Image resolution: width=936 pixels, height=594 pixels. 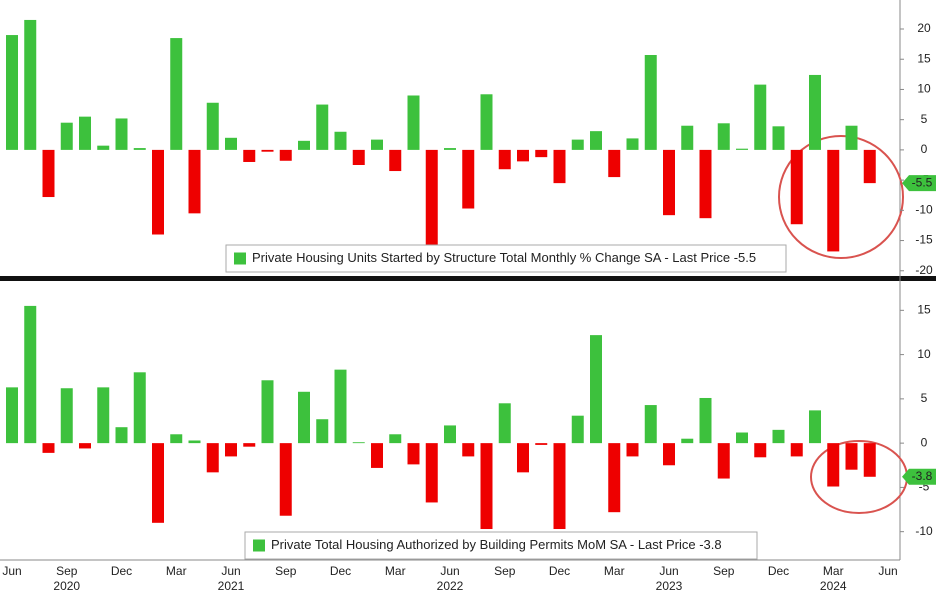 I want to click on last-price-label: -5.5, so click(x=922, y=182).